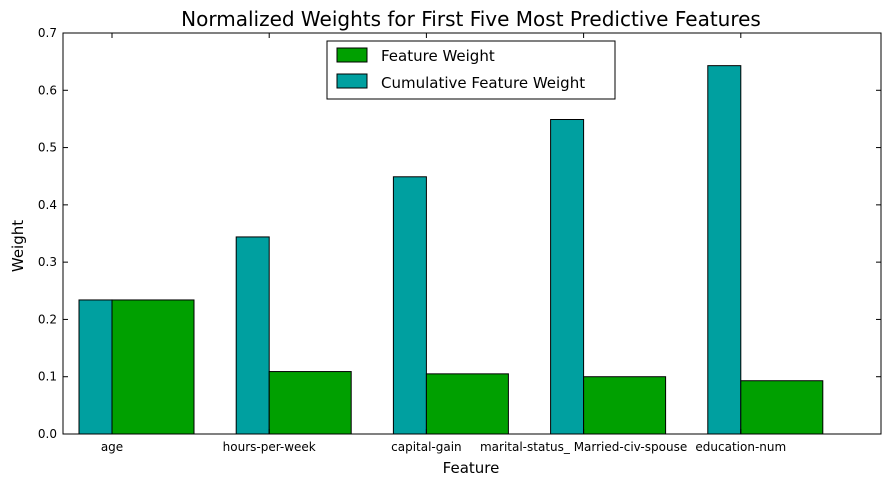 Image resolution: width=889 pixels, height=488 pixels. Describe the element at coordinates (47, 33) in the screenshot. I see `y-tick-label: 0.7` at that location.